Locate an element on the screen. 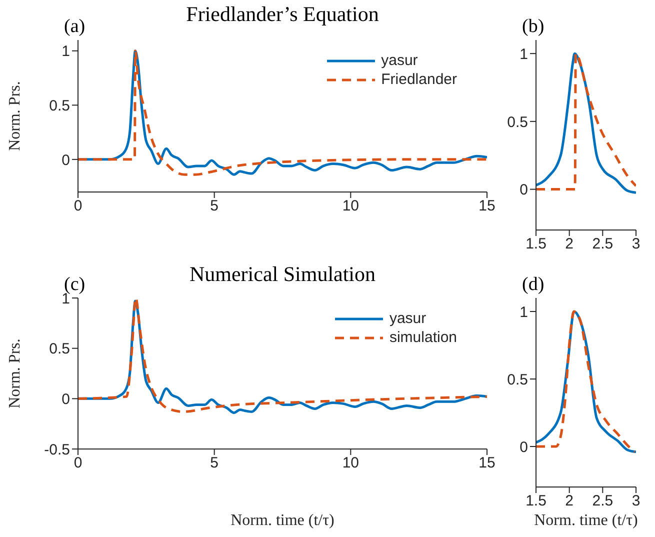  legend-label: Friedlander is located at coordinates (419, 79).